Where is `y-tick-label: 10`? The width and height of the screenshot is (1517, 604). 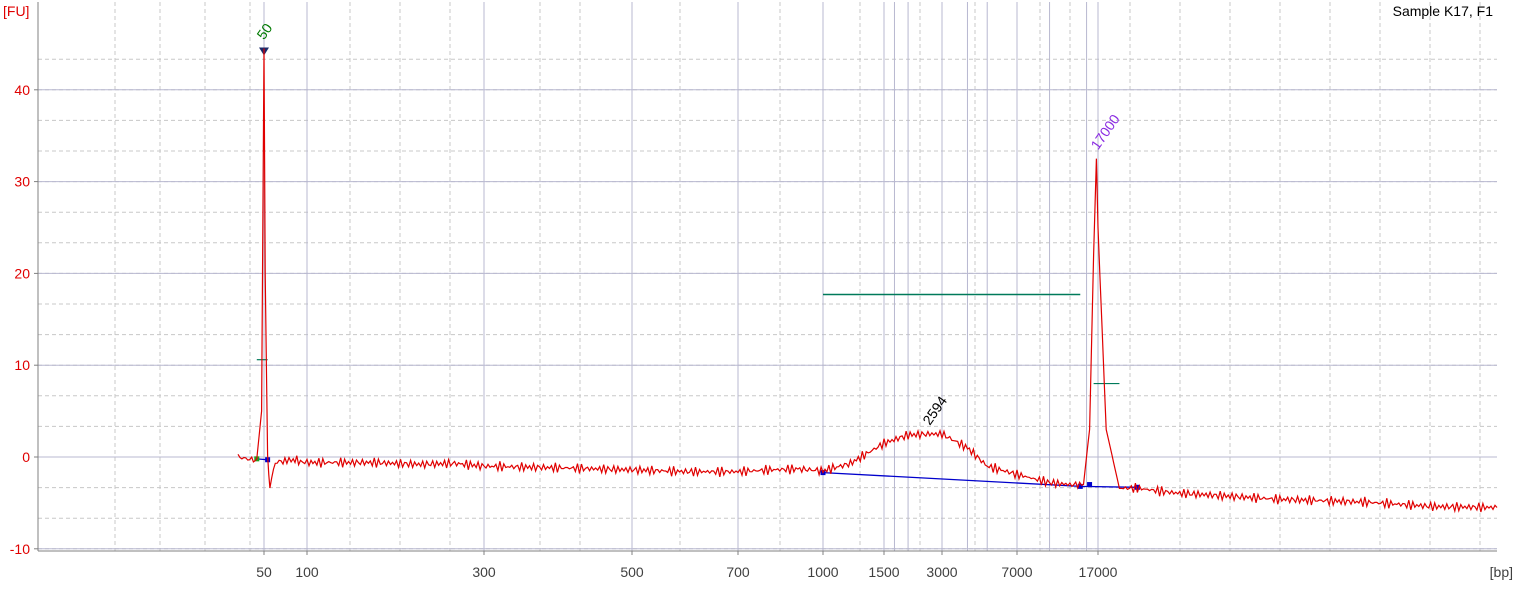 y-tick-label: 10 is located at coordinates (22, 365).